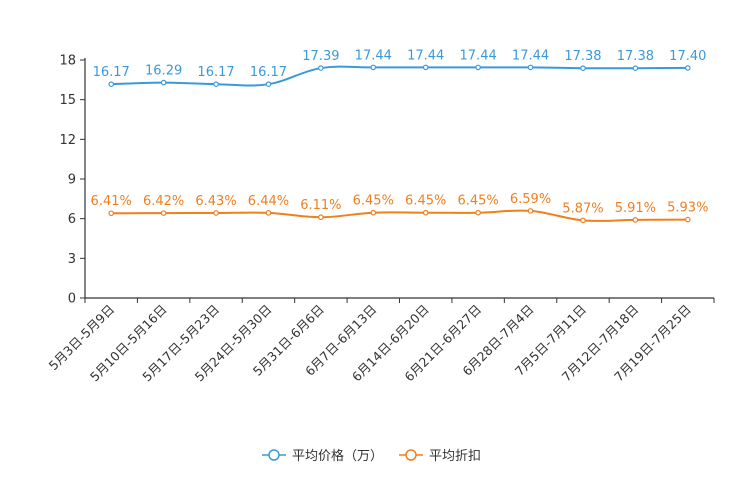 Image resolution: width=744 pixels, height=496 pixels. Describe the element at coordinates (163, 71) in the screenshot. I see `data-label: 16.29` at that location.